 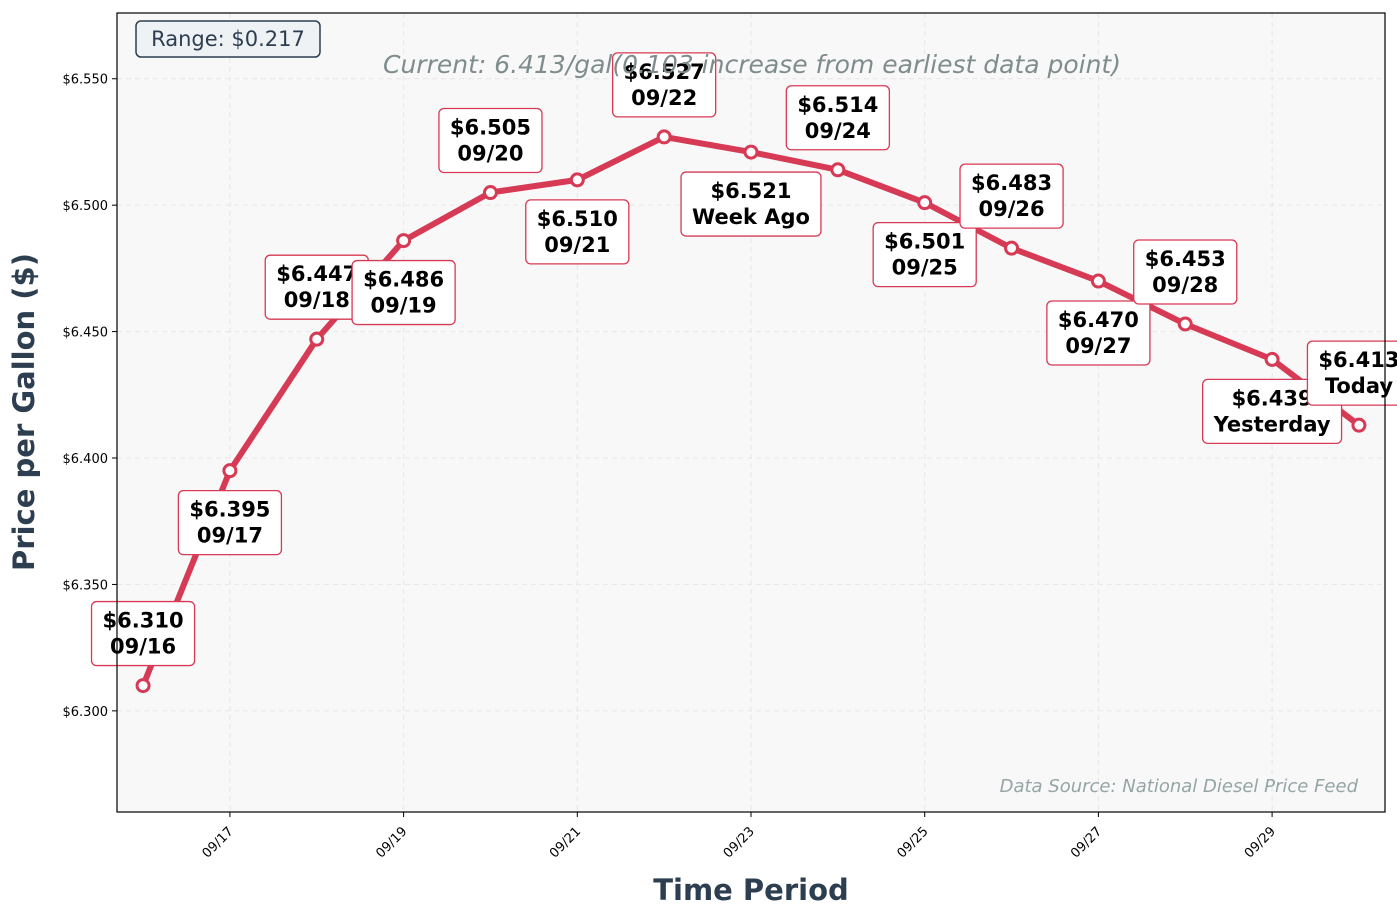 I want to click on point-label-date: 09/26, so click(x=1011, y=209).